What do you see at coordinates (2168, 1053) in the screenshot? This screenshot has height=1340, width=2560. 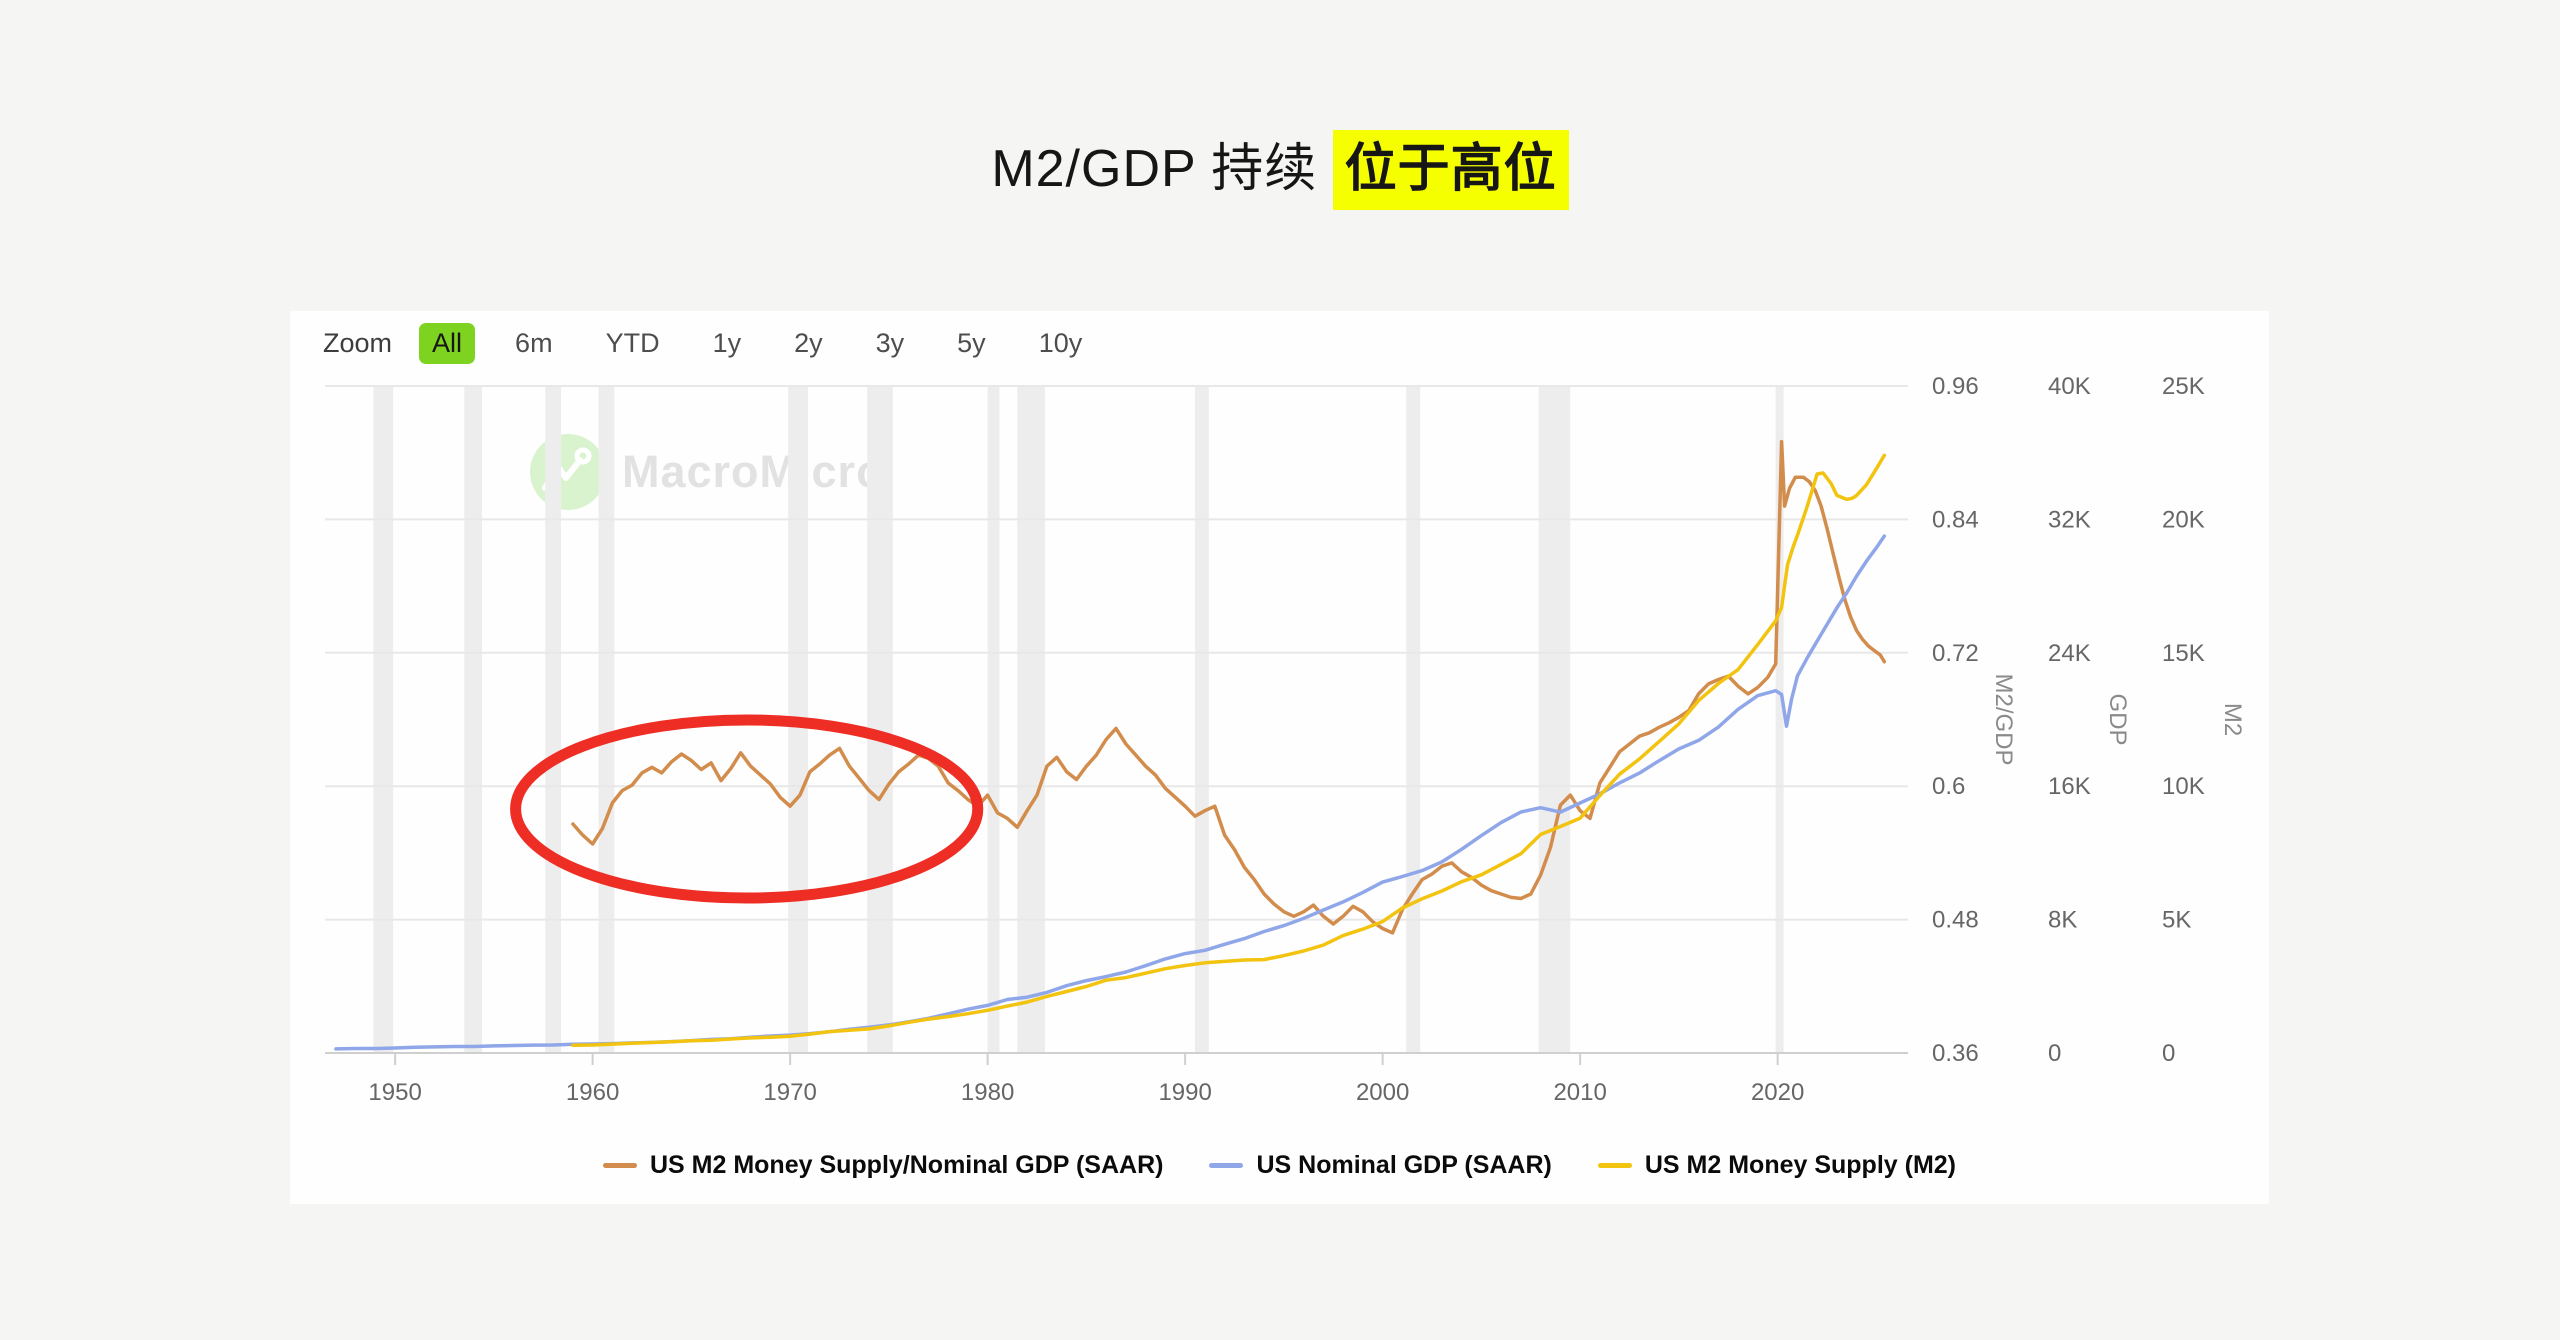 I see `y-axis-label-m2: 0` at bounding box center [2168, 1053].